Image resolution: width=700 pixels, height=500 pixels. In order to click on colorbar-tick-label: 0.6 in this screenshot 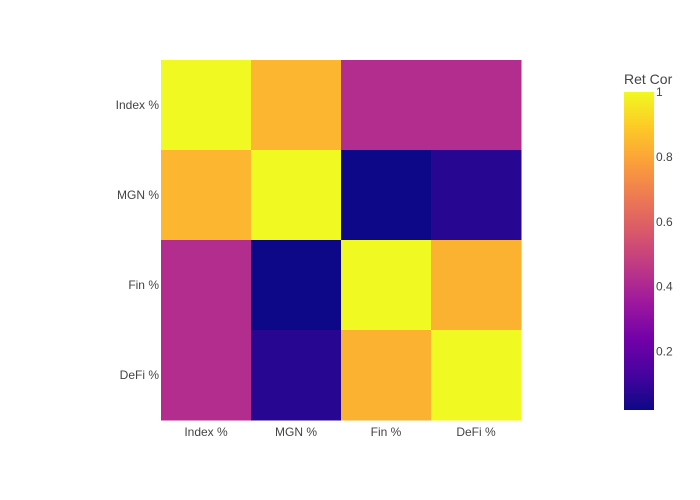, I will do `click(664, 222)`.